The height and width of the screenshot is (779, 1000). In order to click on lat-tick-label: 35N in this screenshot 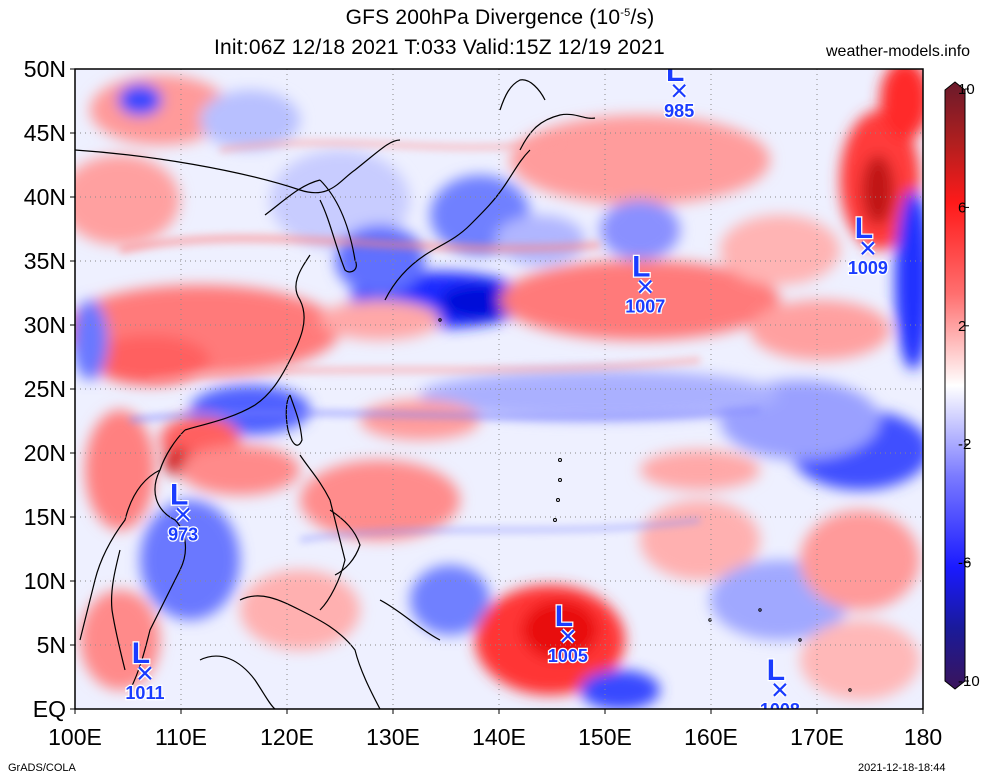, I will do `click(45, 261)`.